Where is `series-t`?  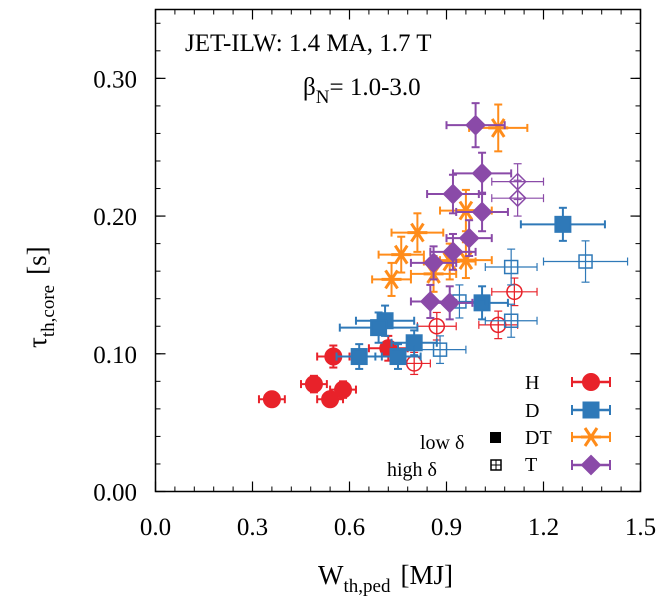 series-t is located at coordinates (477, 211).